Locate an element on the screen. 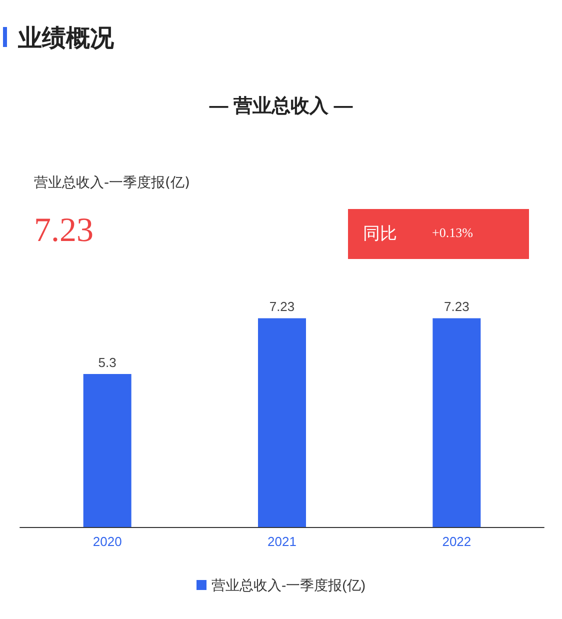  text: 同比 is located at coordinates (380, 234).